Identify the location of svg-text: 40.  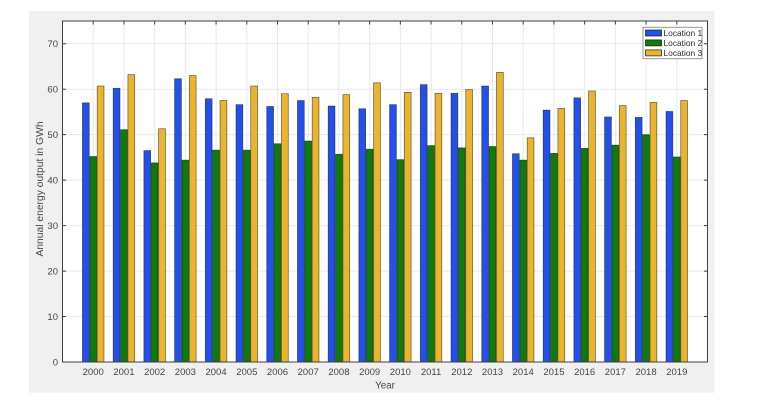
(52, 181).